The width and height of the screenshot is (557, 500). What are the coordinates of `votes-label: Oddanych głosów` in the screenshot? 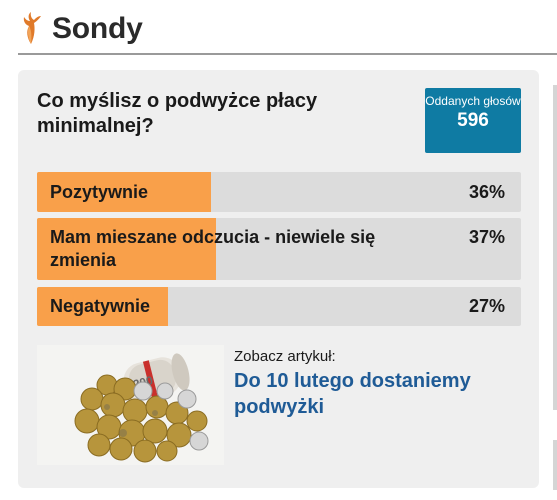 It's located at (473, 101).